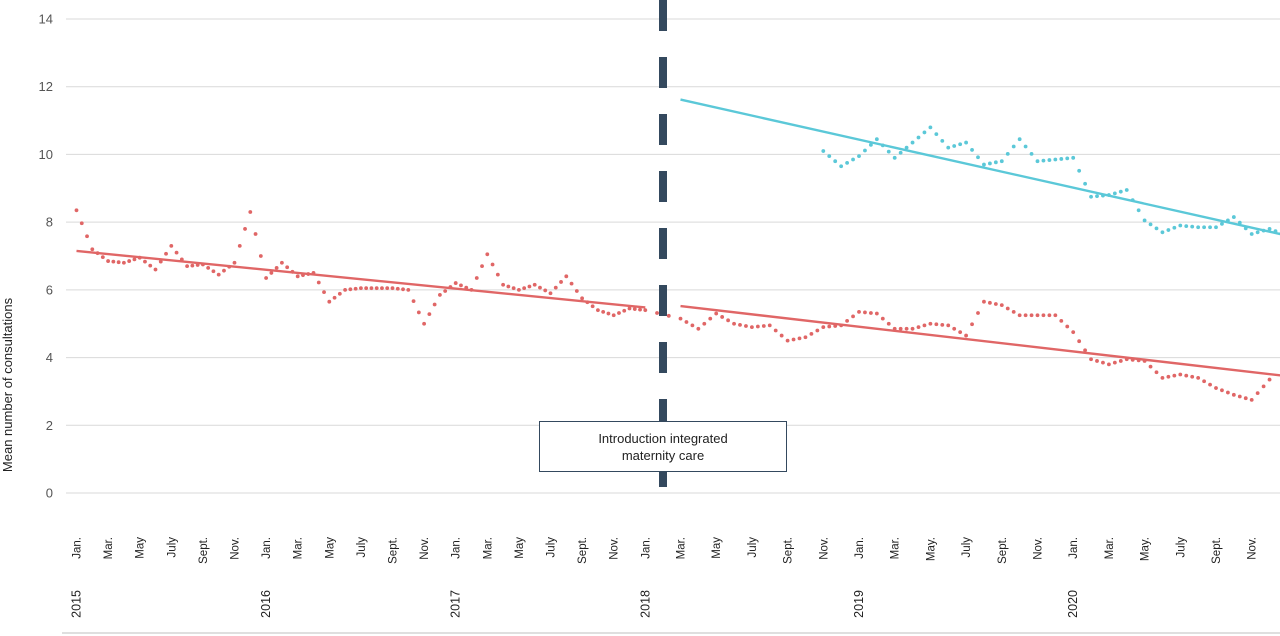  I want to click on month-tick-label: Nov., so click(425, 548).